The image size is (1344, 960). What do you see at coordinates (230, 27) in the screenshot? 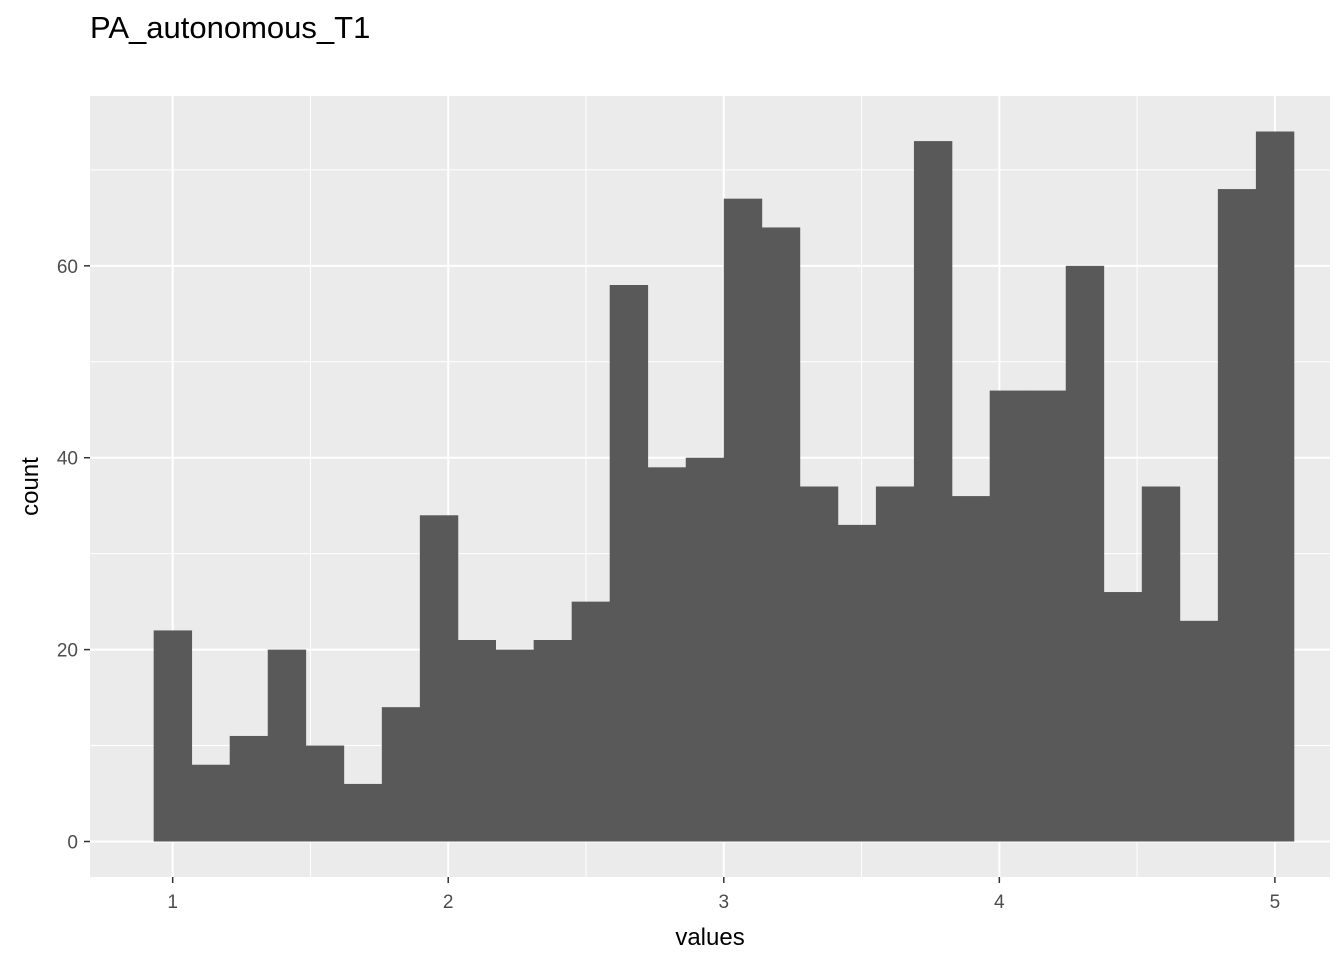
I see `chart-title: PA_autonomous_T1` at bounding box center [230, 27].